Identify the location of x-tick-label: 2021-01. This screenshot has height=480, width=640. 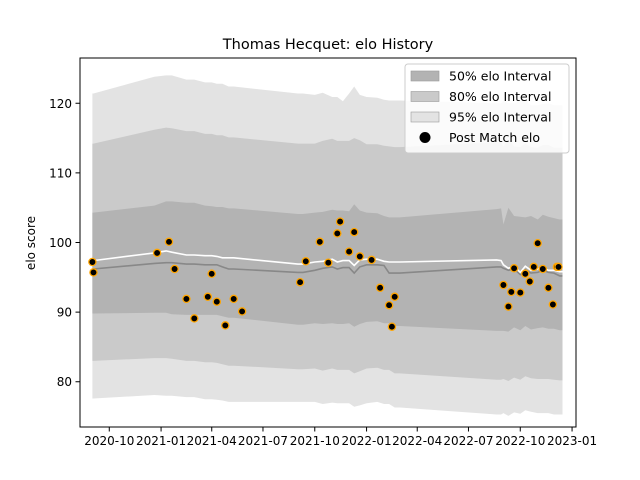
(161, 441).